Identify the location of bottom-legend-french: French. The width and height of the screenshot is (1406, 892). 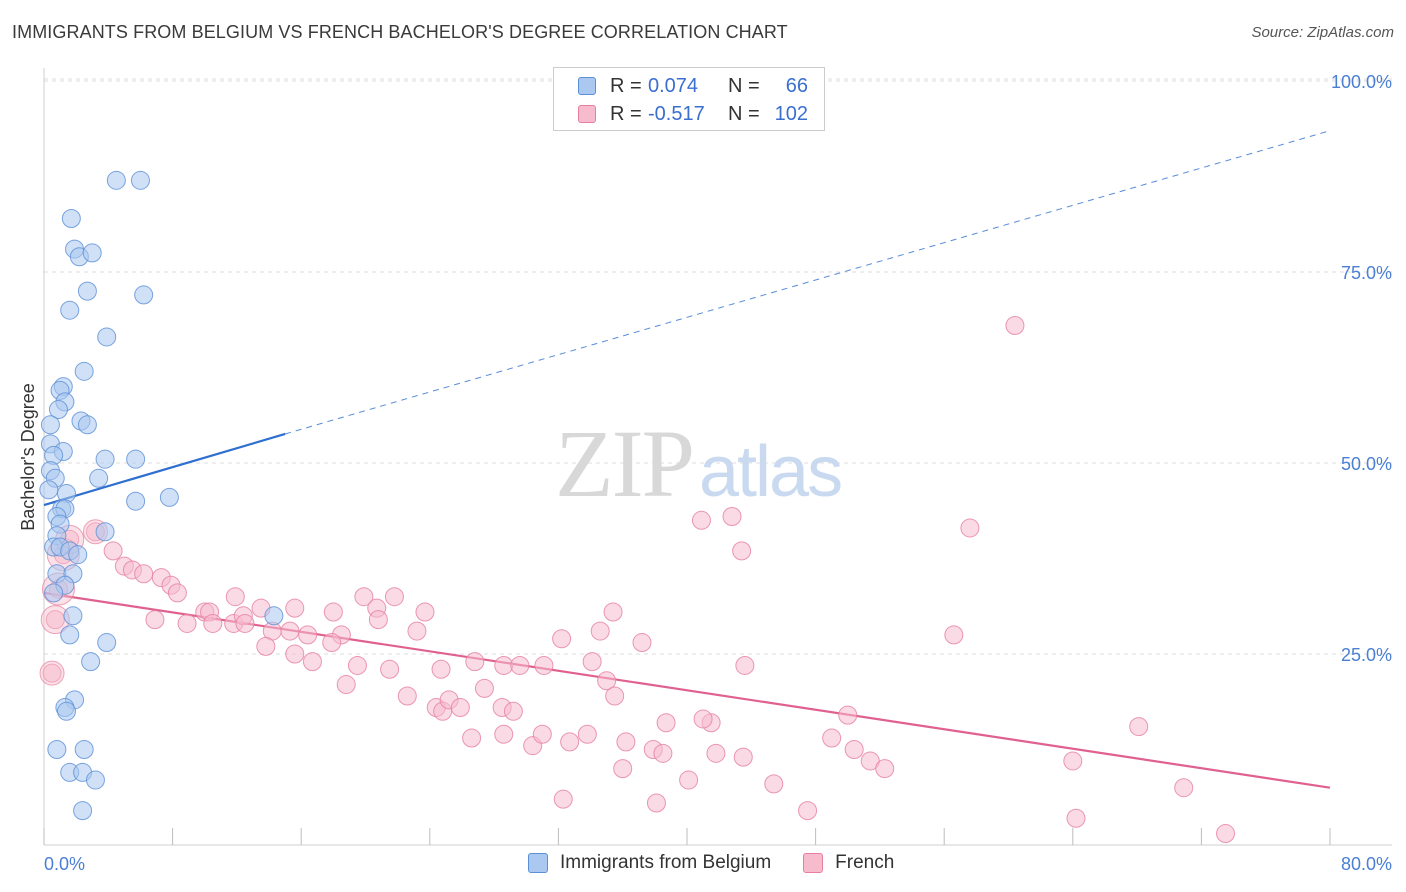
(848, 863).